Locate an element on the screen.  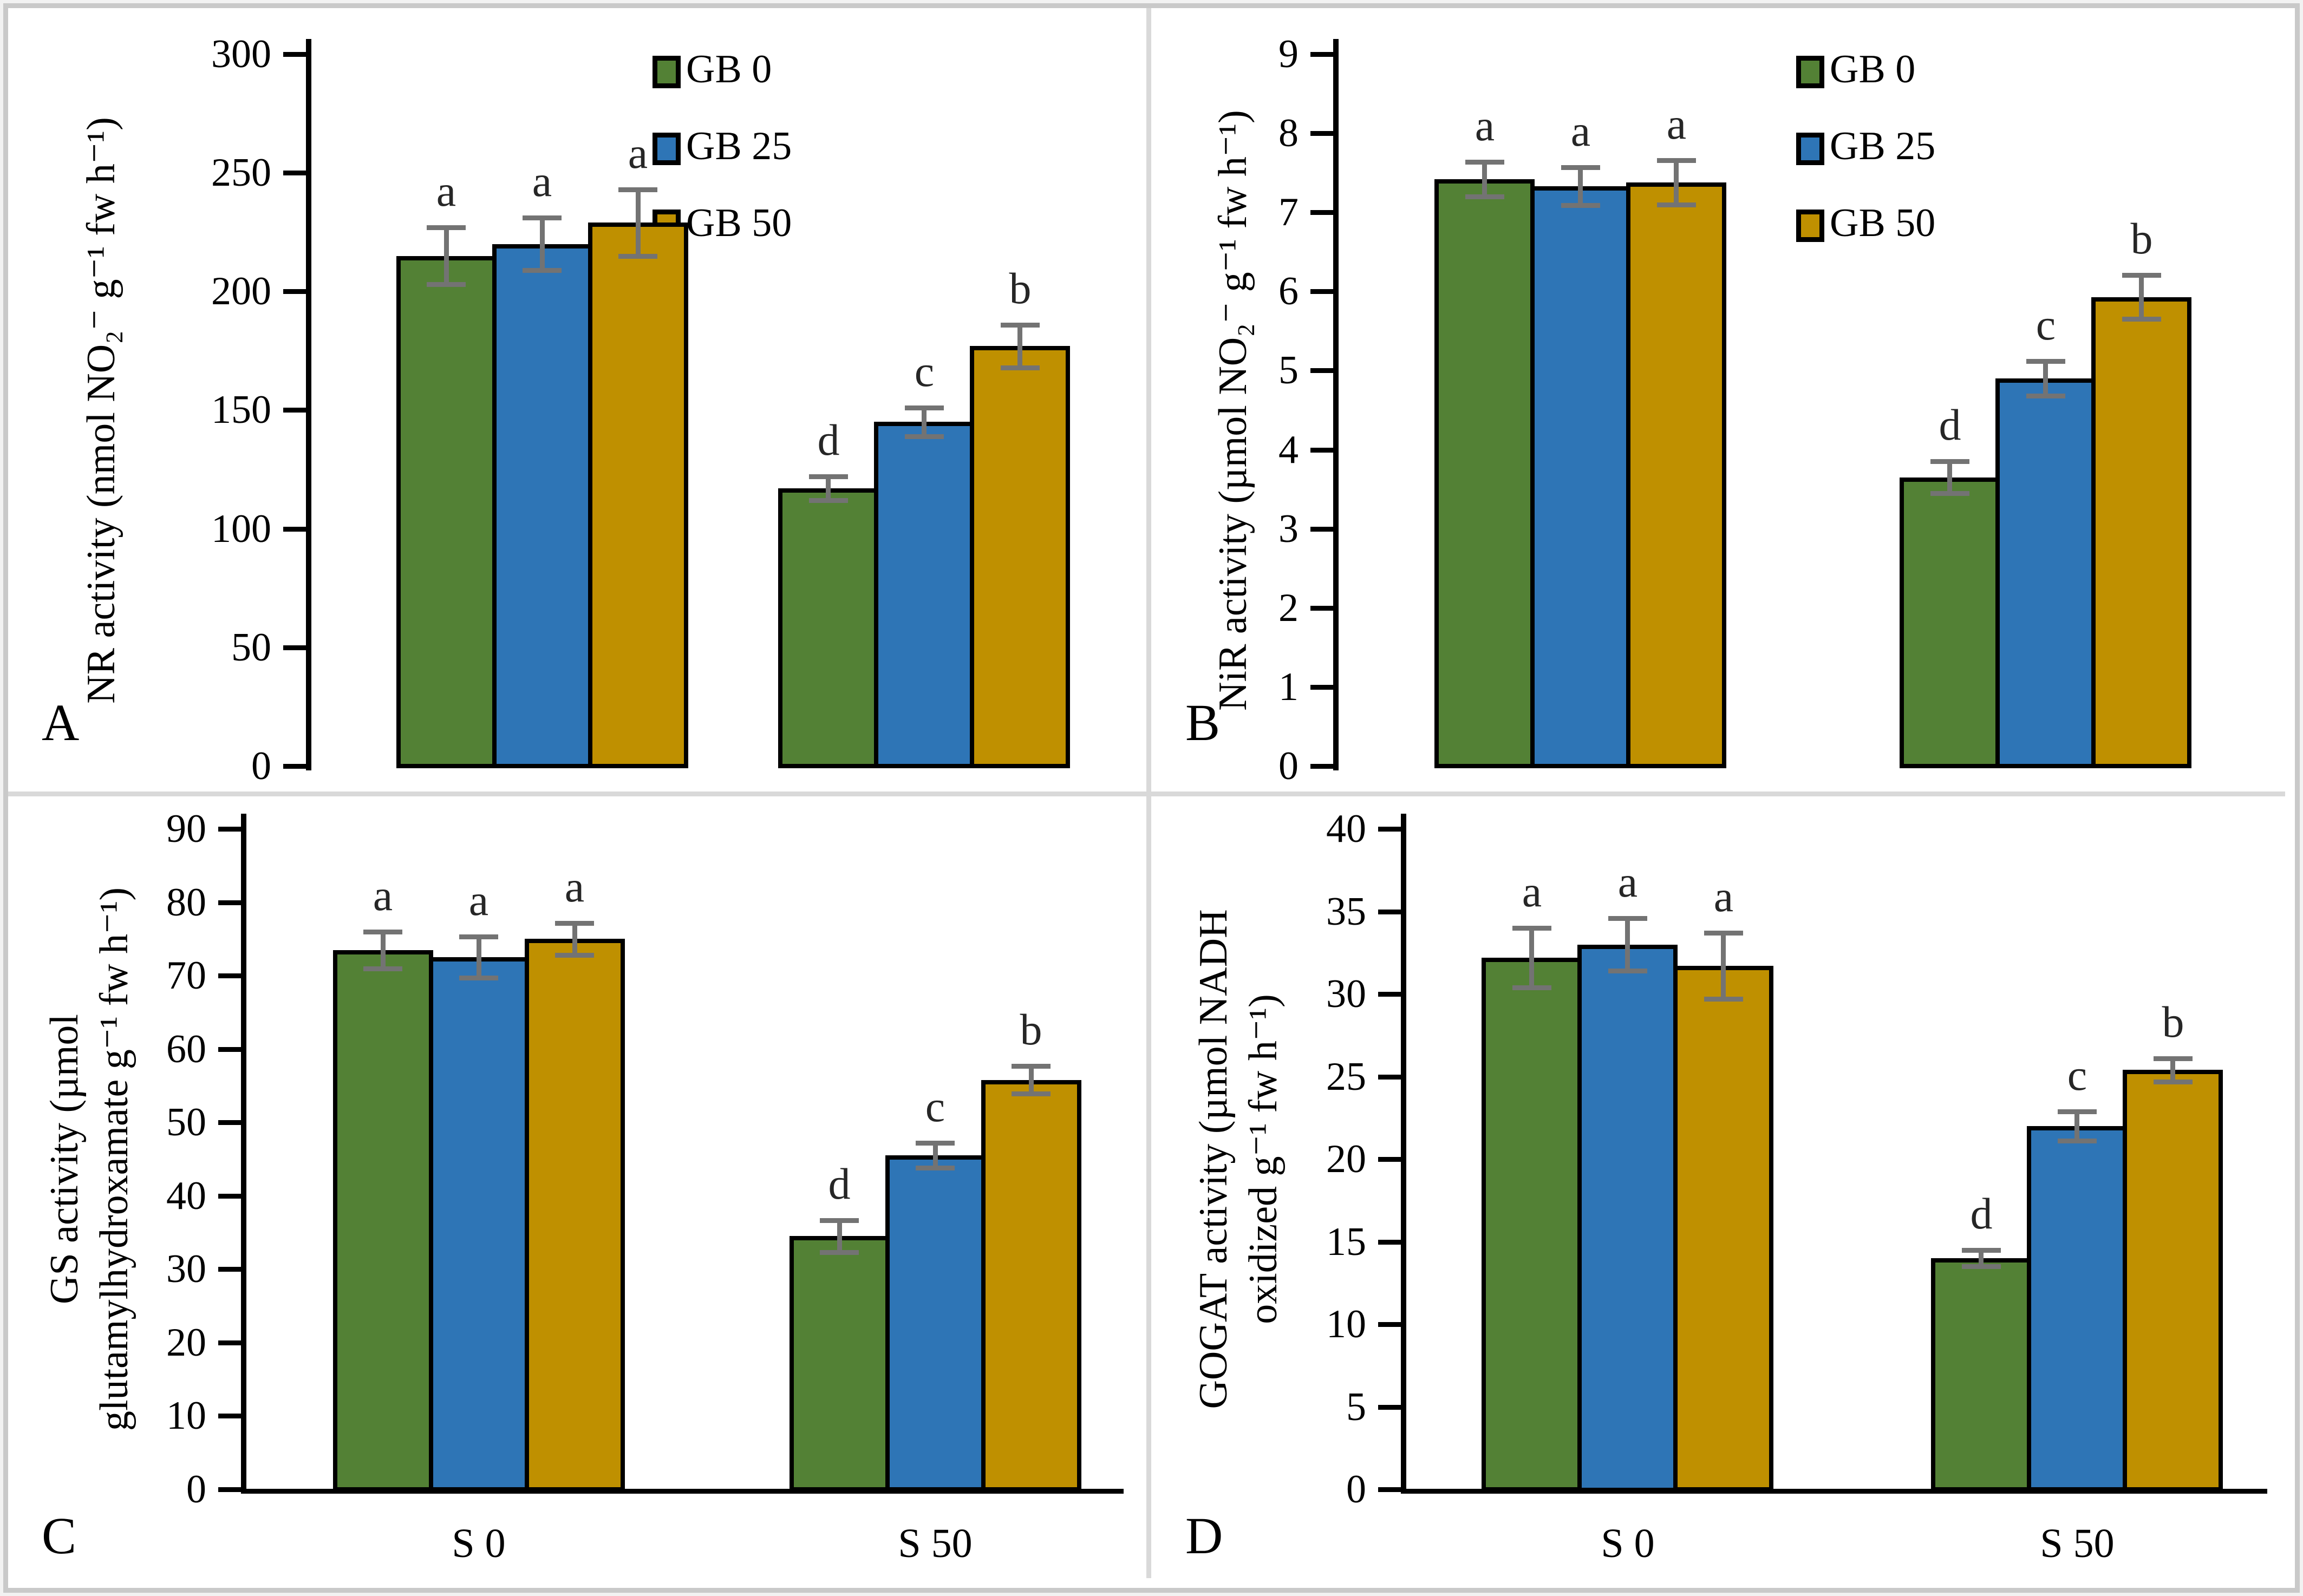
y-axis-tick-label: 150 is located at coordinates (241, 410).